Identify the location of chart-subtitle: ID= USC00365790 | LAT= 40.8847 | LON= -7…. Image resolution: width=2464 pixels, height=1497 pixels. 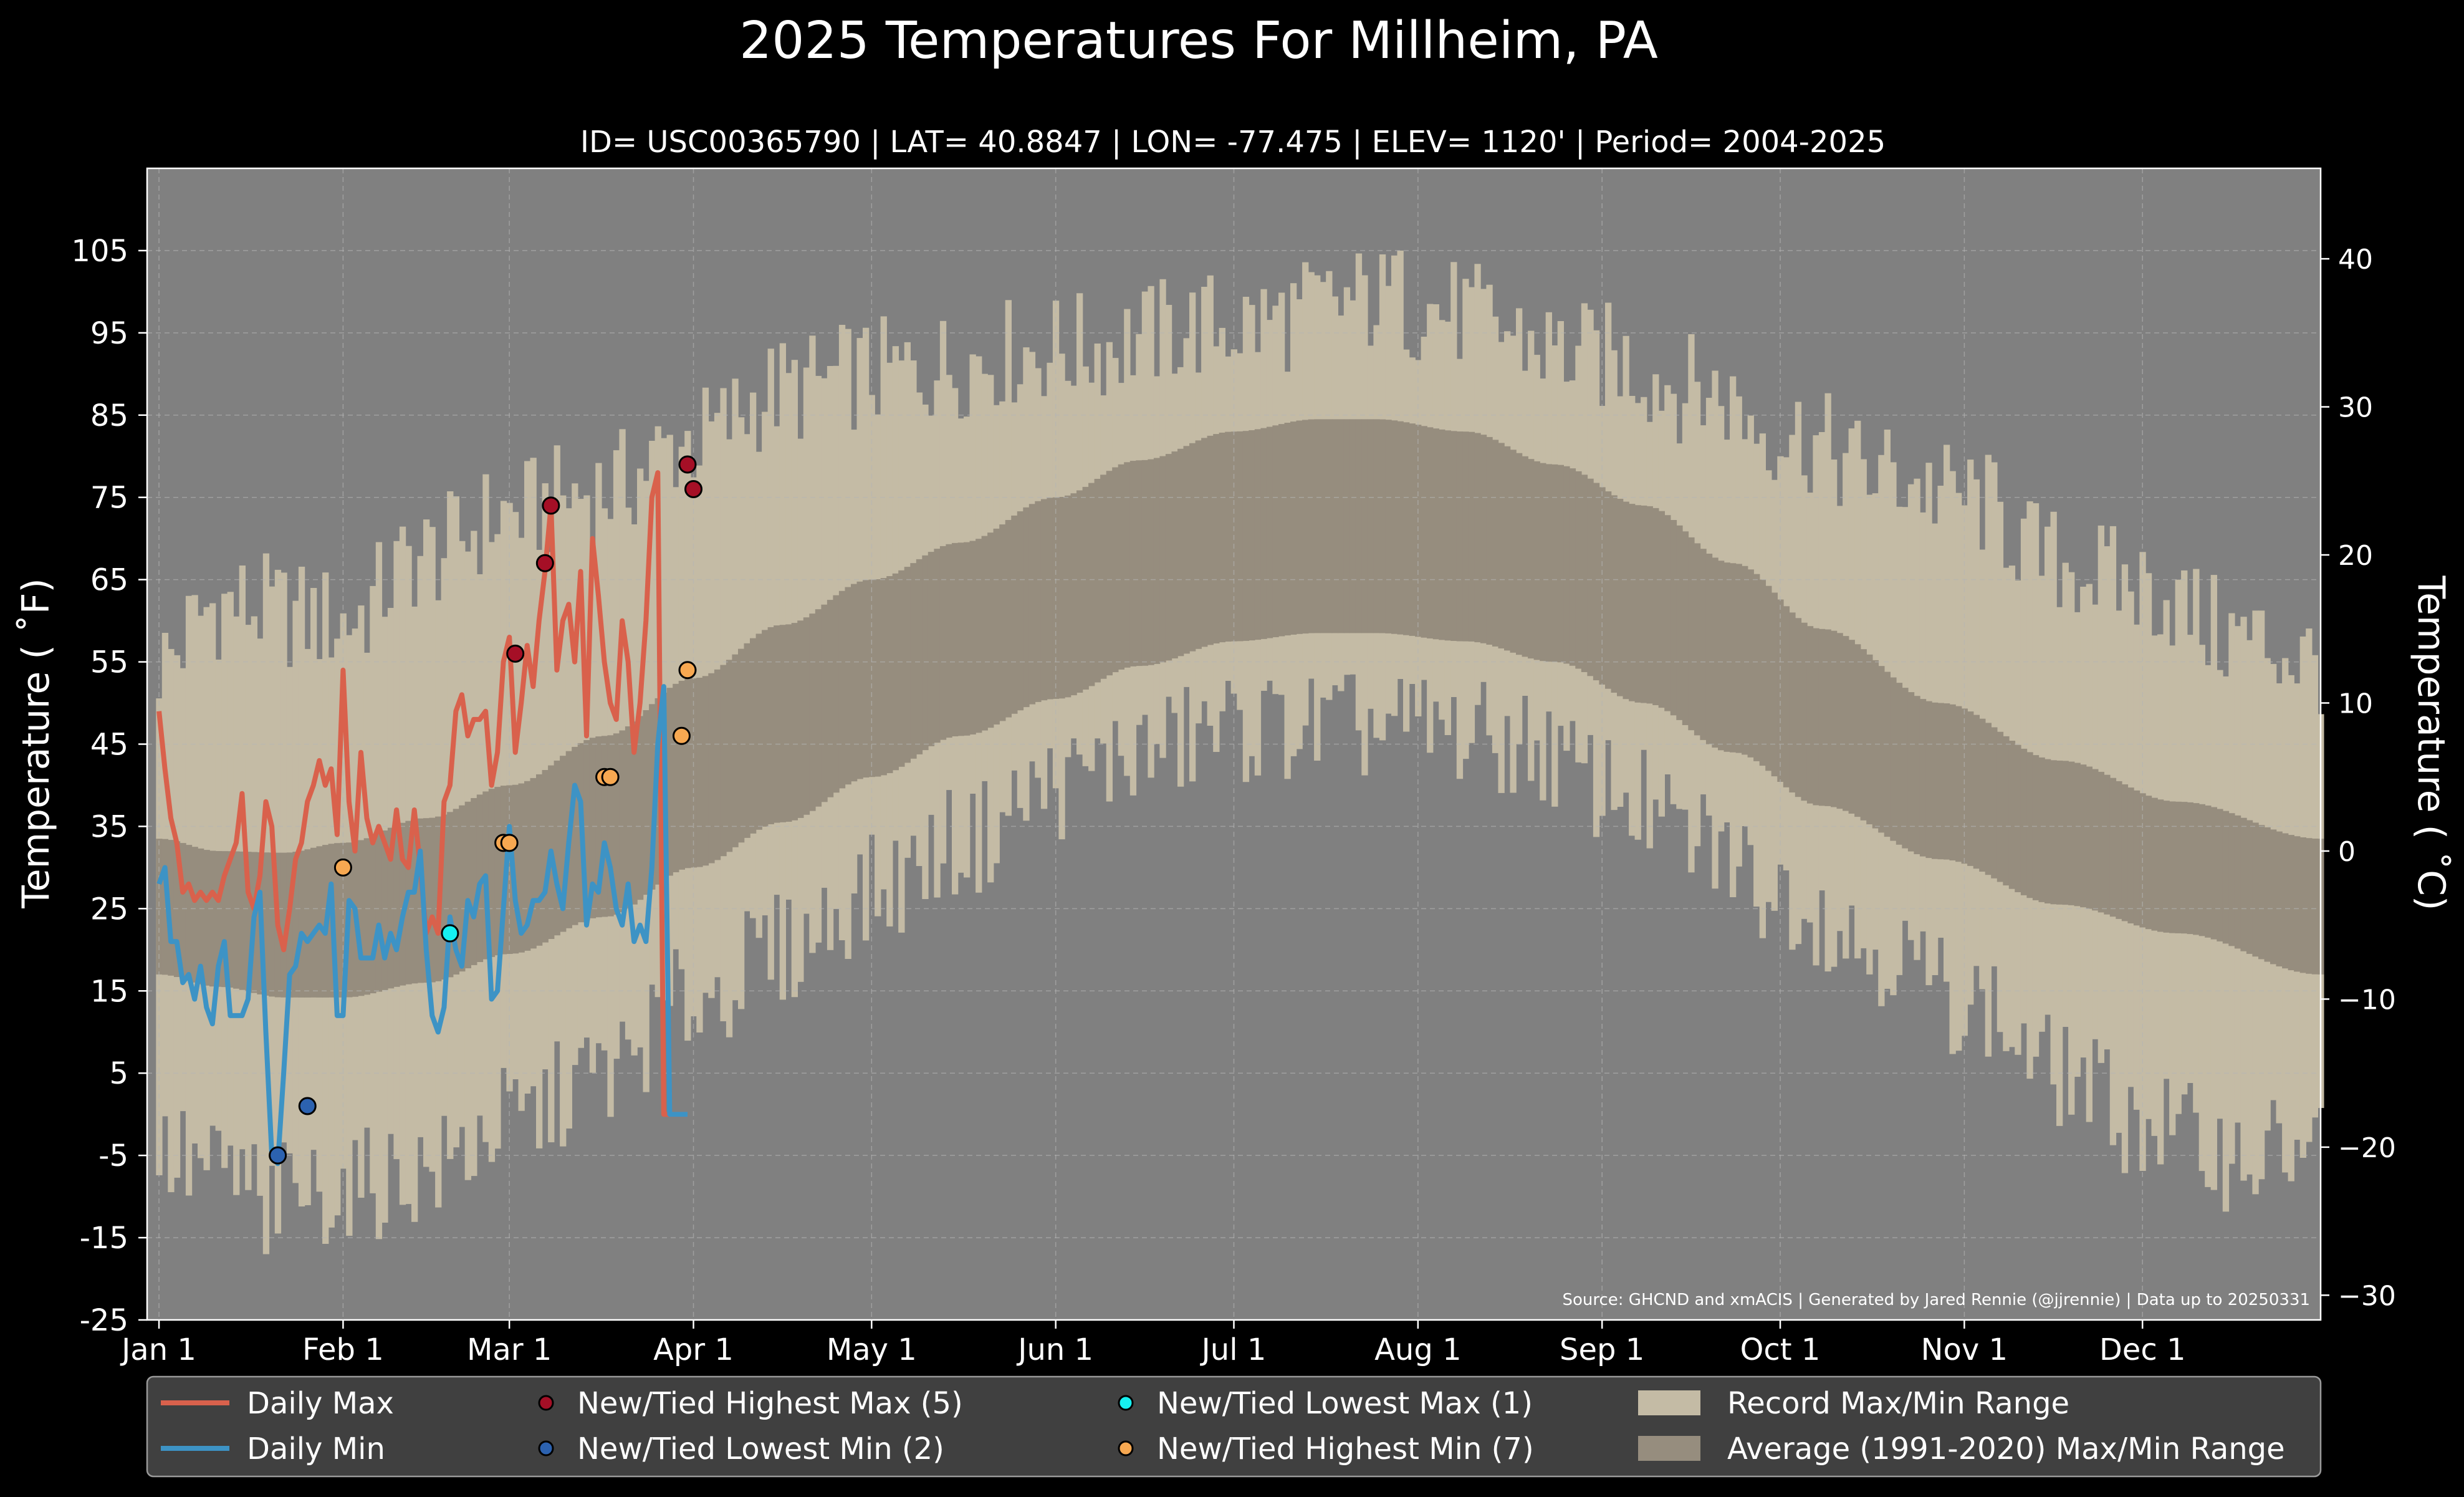
(1233, 142).